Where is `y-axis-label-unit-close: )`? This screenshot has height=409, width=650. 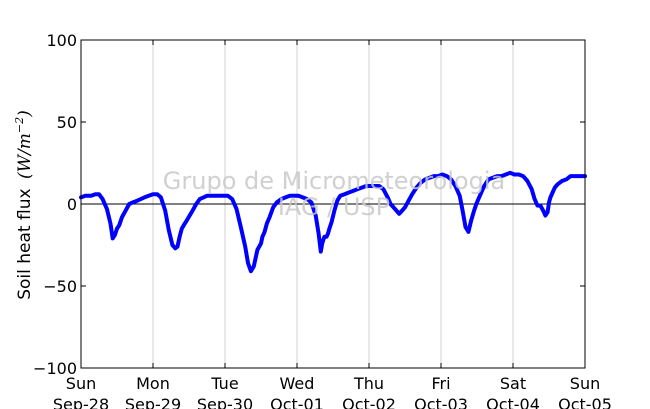
y-axis-label-unit-close: ) is located at coordinates (25, 114).